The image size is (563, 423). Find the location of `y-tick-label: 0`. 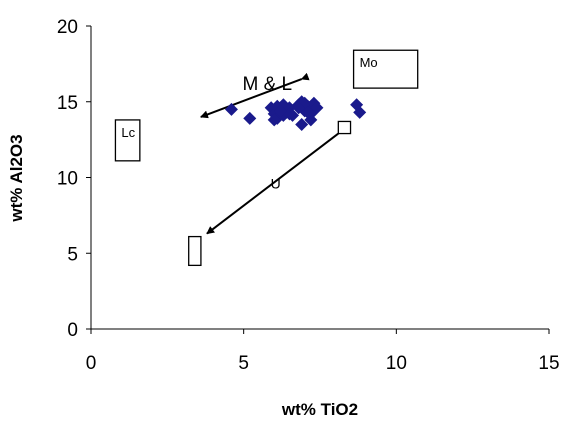

y-tick-label: 0 is located at coordinates (72, 330).